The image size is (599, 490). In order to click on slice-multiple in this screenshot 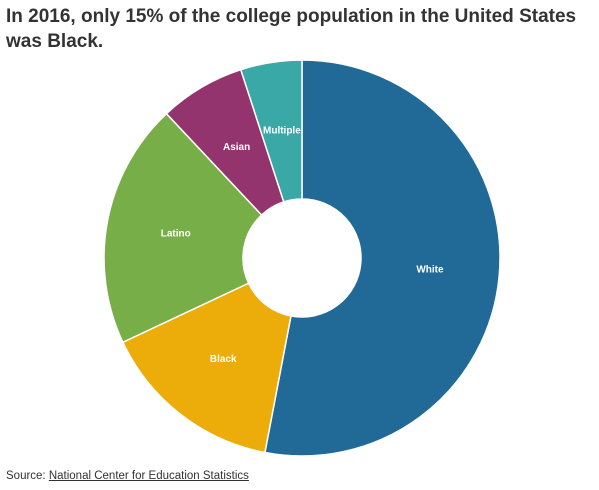, I will do `click(271, 131)`.